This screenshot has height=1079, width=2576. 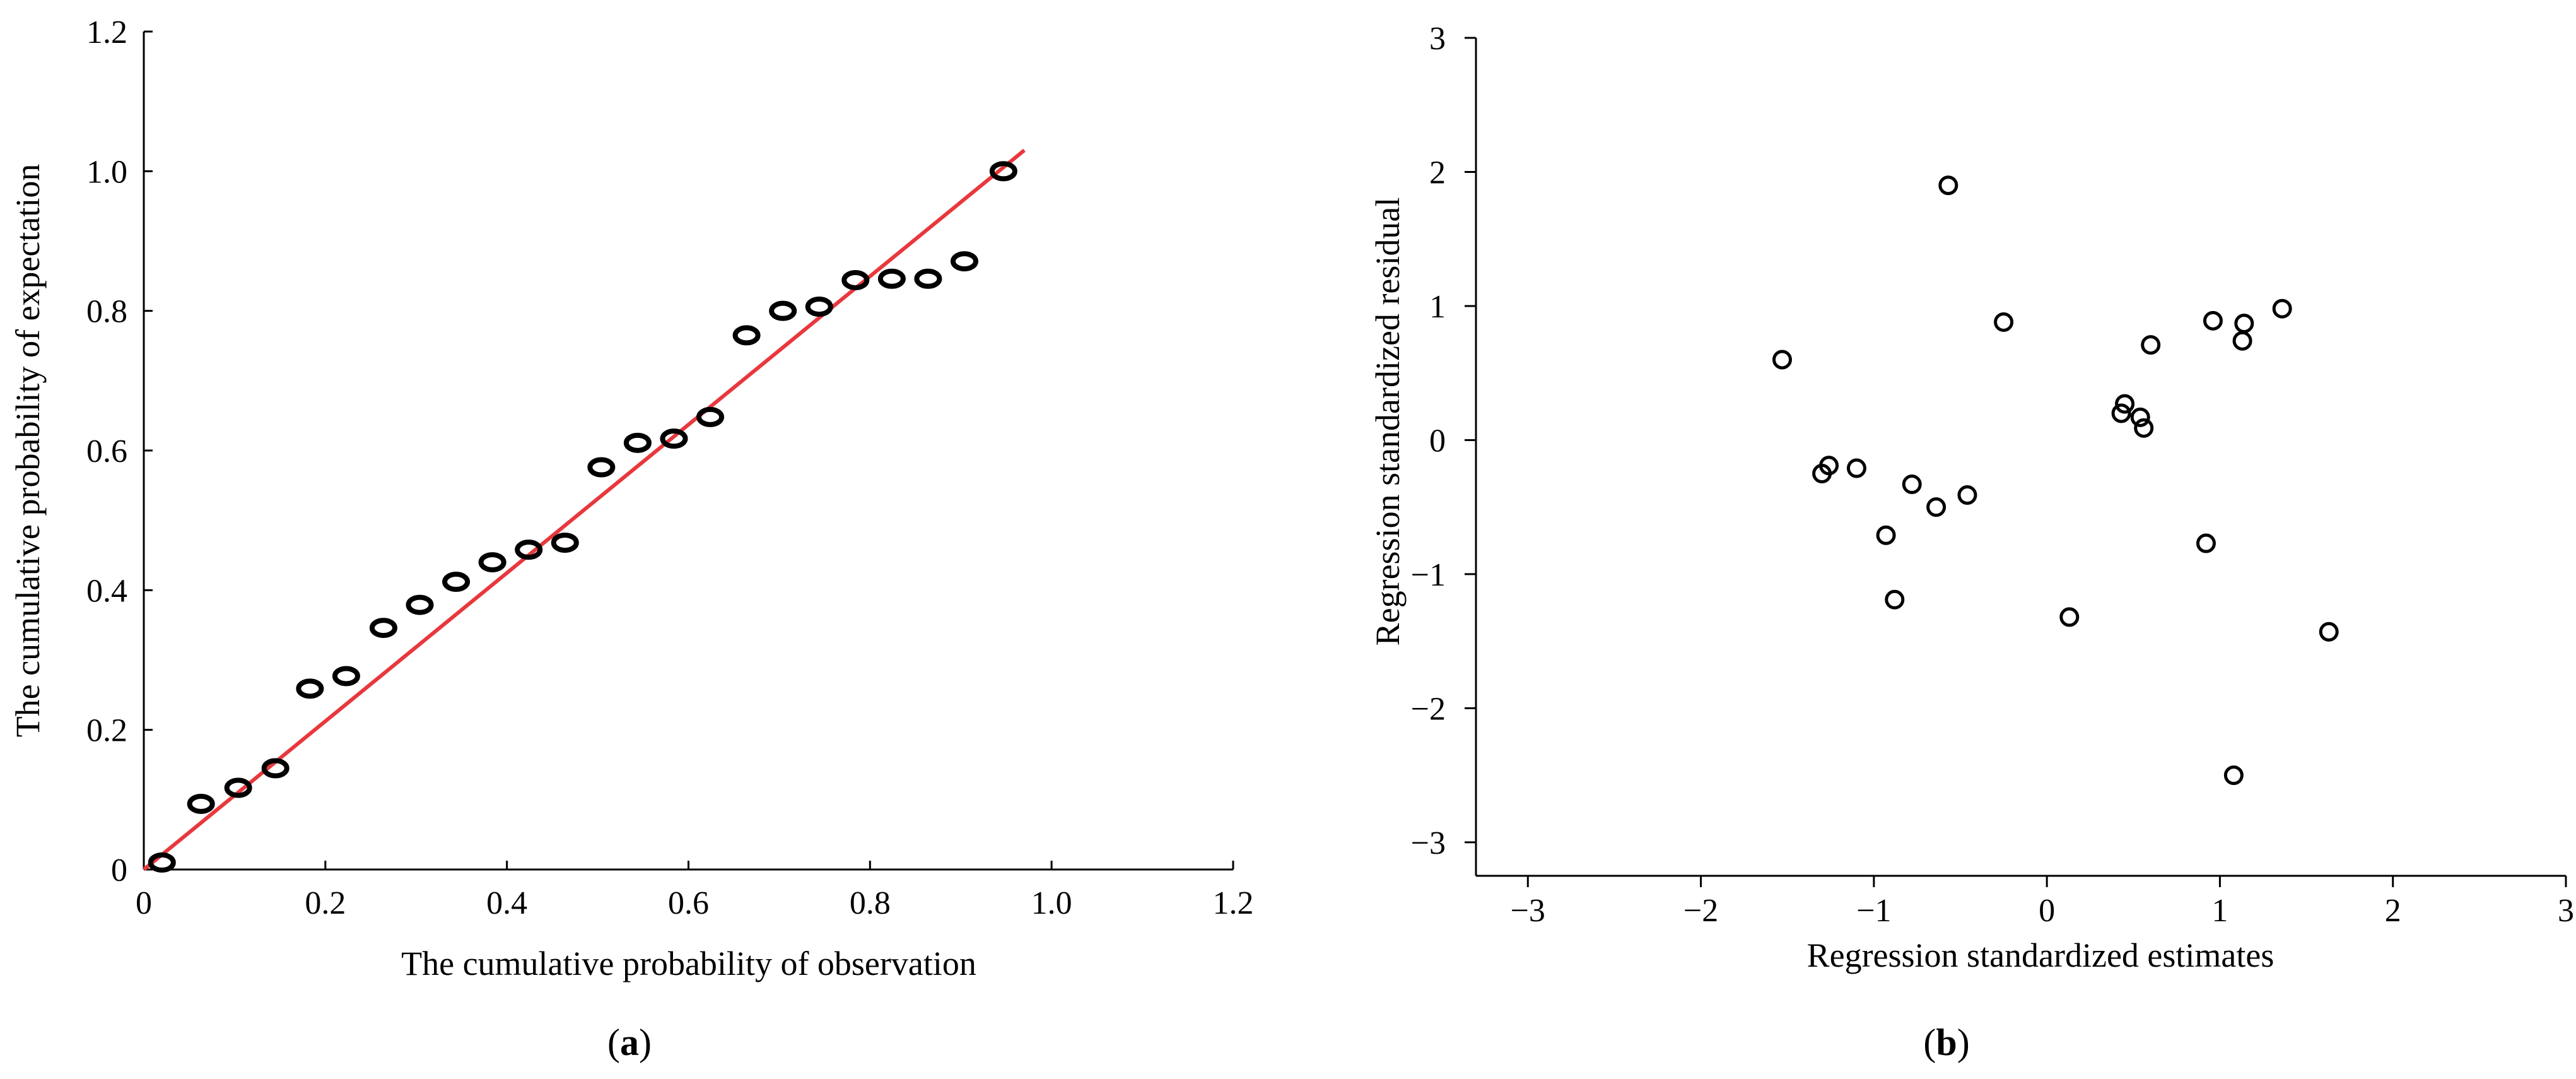 What do you see at coordinates (106, 731) in the screenshot?
I see `panel-a-y-tick-label-0p2: 0.2` at bounding box center [106, 731].